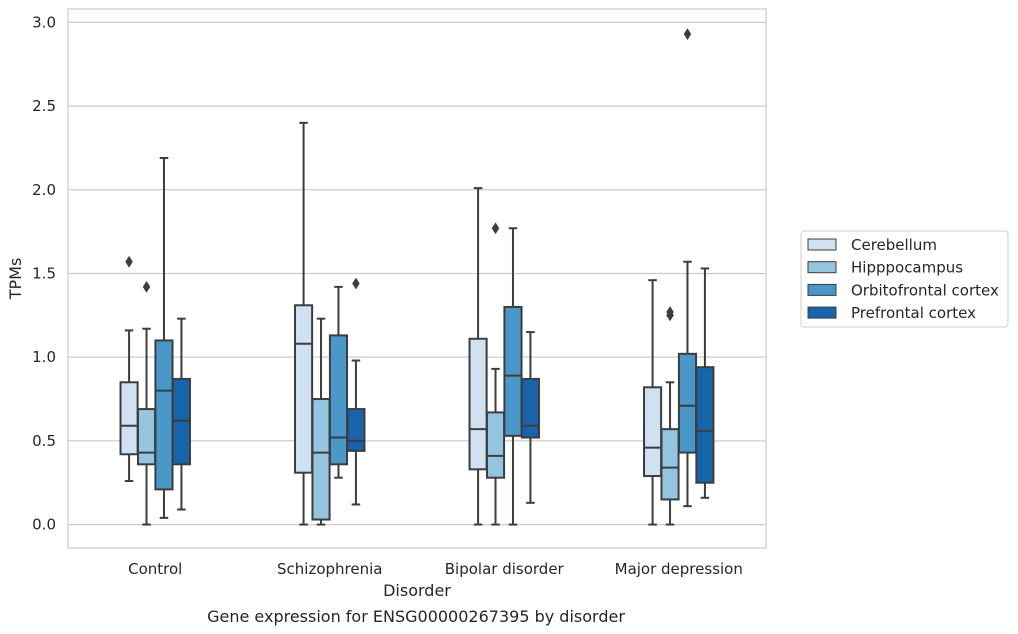 The width and height of the screenshot is (1018, 634). Describe the element at coordinates (329, 569) in the screenshot. I see `x-tick-label: Schizophrenia` at that location.